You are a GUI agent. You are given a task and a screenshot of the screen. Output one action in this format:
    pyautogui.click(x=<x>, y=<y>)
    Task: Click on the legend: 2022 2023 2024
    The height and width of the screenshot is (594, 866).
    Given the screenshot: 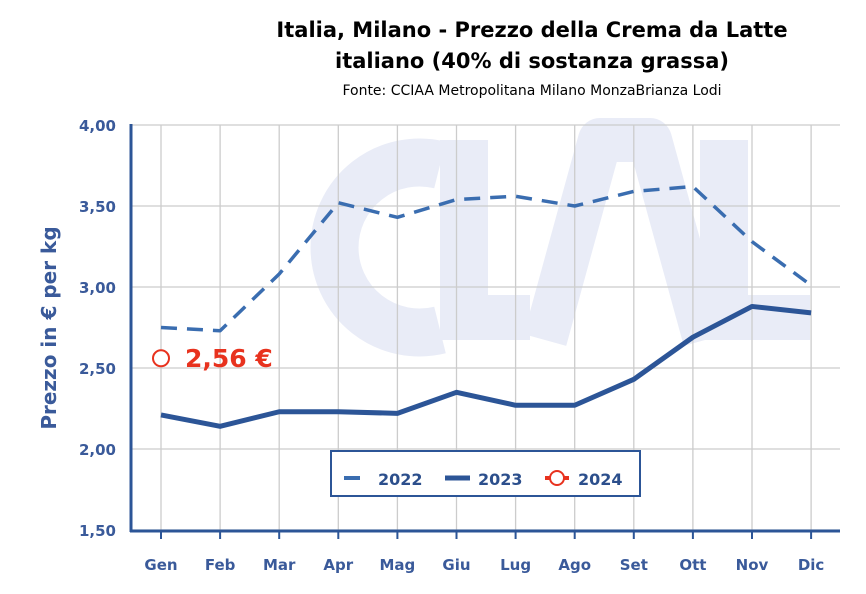 What is the action you would take?
    pyautogui.click(x=485, y=473)
    